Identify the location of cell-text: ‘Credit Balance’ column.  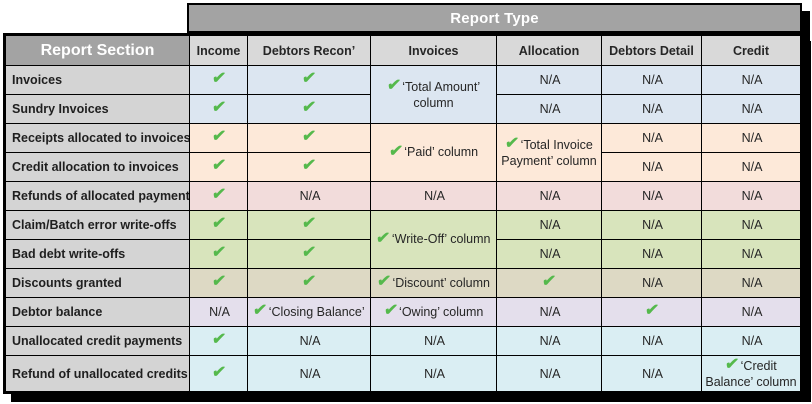
(751, 373).